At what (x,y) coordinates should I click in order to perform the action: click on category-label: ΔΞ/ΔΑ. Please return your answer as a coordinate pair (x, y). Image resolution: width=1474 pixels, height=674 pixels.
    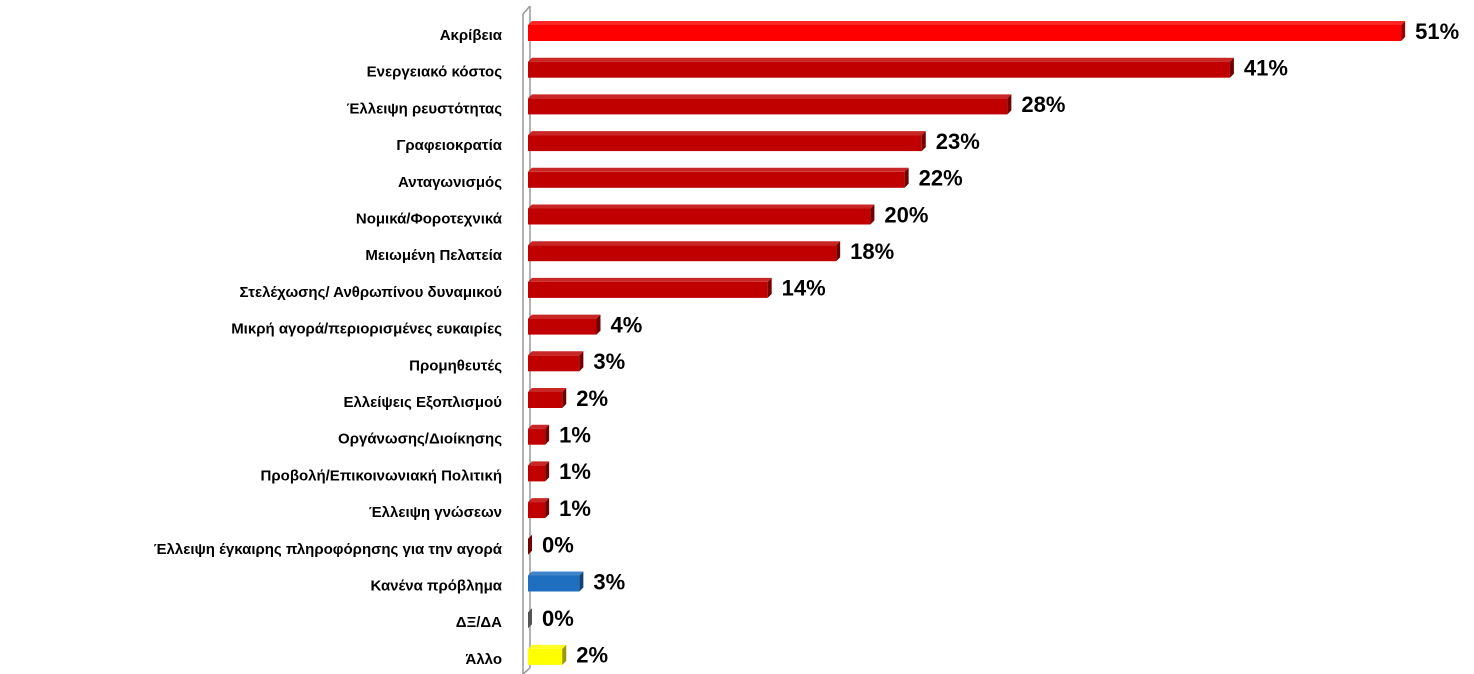
    Looking at the image, I should click on (479, 622).